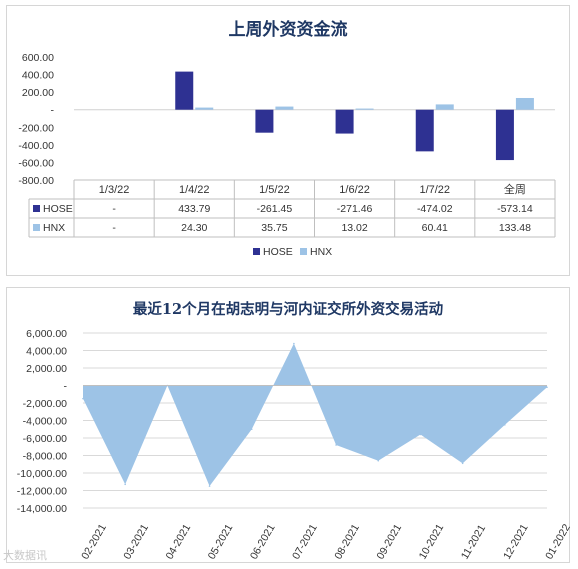 The width and height of the screenshot is (578, 569). What do you see at coordinates (136, 542) in the screenshot?
I see `x-category-label: 03-2021` at bounding box center [136, 542].